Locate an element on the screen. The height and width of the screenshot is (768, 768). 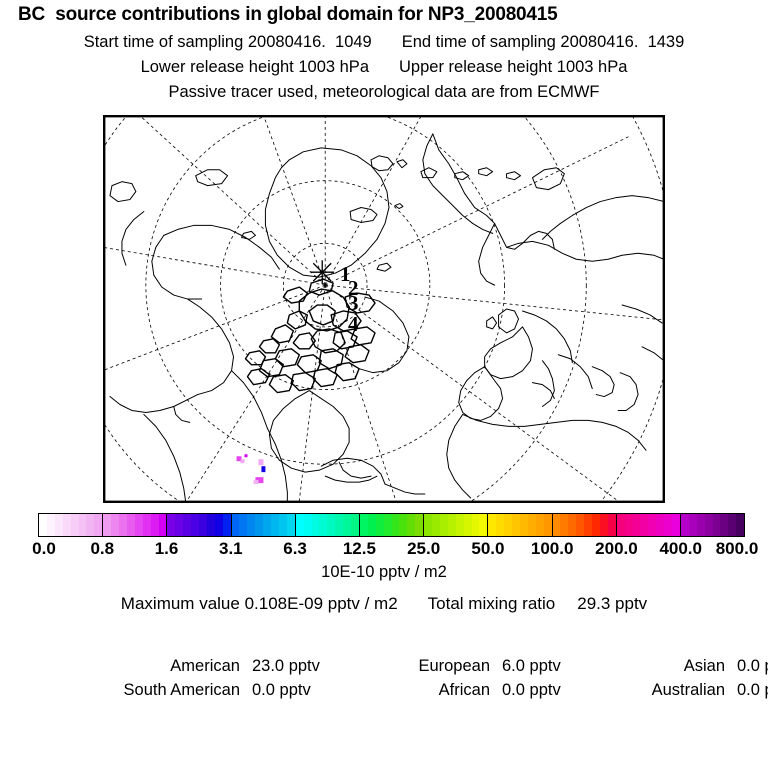
total-mixing-ratio-label: Total mixing ratio is located at coordinates (491, 603).